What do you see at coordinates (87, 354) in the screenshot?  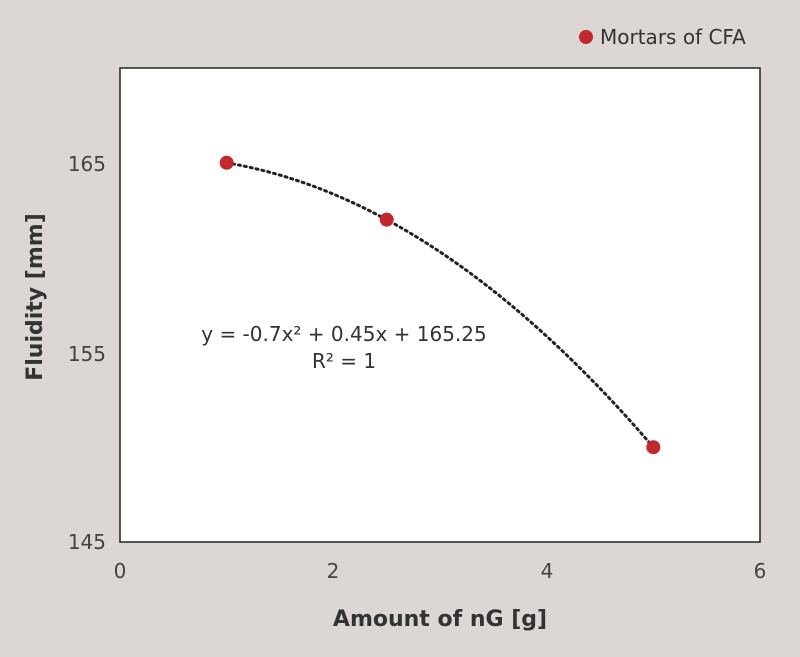 I see `y-tick-label: 155` at bounding box center [87, 354].